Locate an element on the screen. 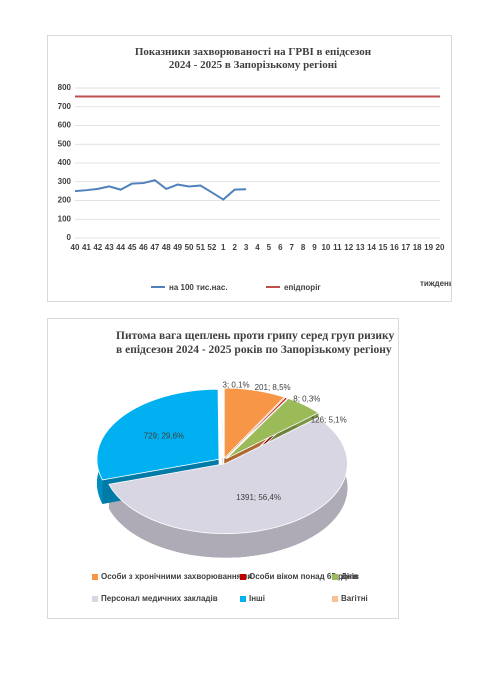 The width and height of the screenshot is (480, 679). x-tick-label: 16 is located at coordinates (394, 247).